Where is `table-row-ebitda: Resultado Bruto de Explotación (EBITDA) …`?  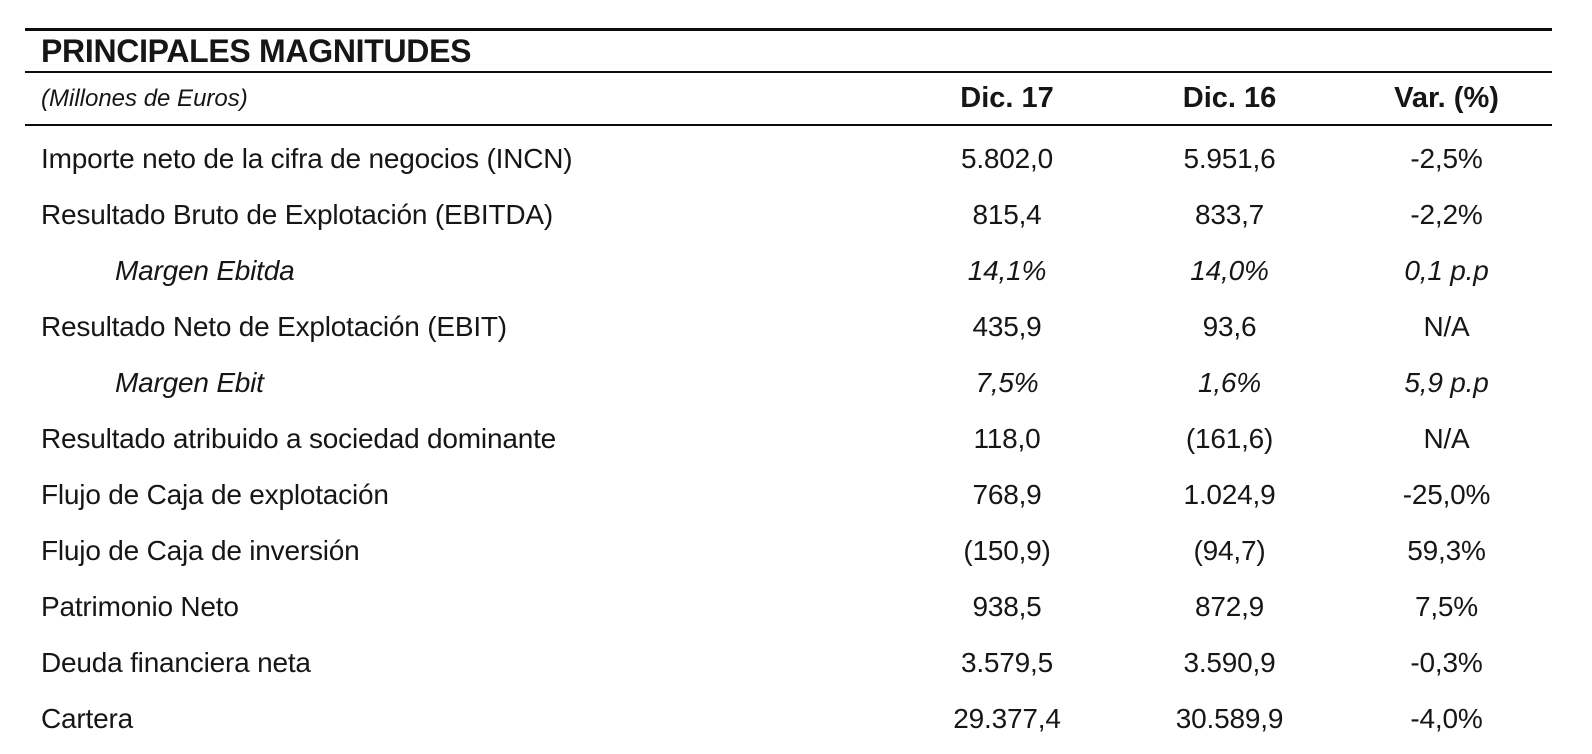 table-row-ebitda: Resultado Bruto de Explotación (EBITDA) … is located at coordinates (788, 215).